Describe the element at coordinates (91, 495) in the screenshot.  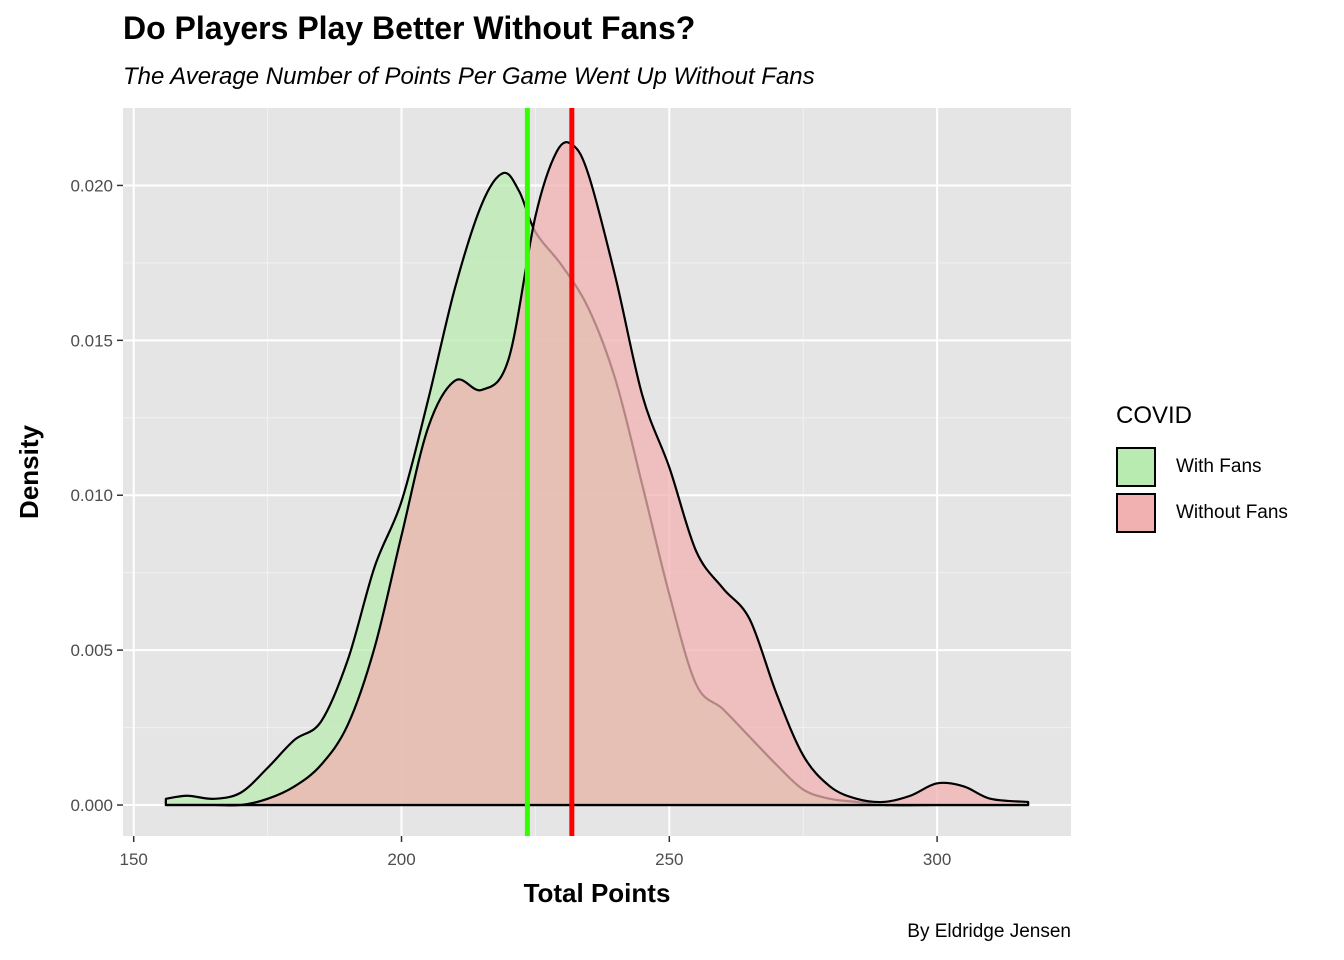
I see `y-tick-label: 0.010` at that location.